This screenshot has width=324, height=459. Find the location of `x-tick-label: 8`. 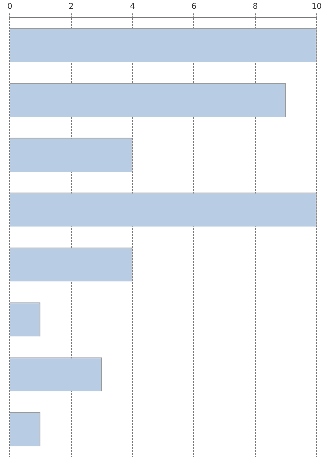

x-tick-label: 8 is located at coordinates (255, 6).